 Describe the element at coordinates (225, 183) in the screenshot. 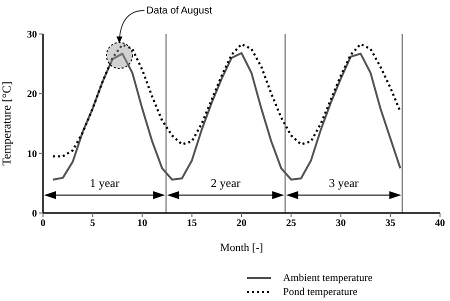

I see `annotation: 2 year` at that location.